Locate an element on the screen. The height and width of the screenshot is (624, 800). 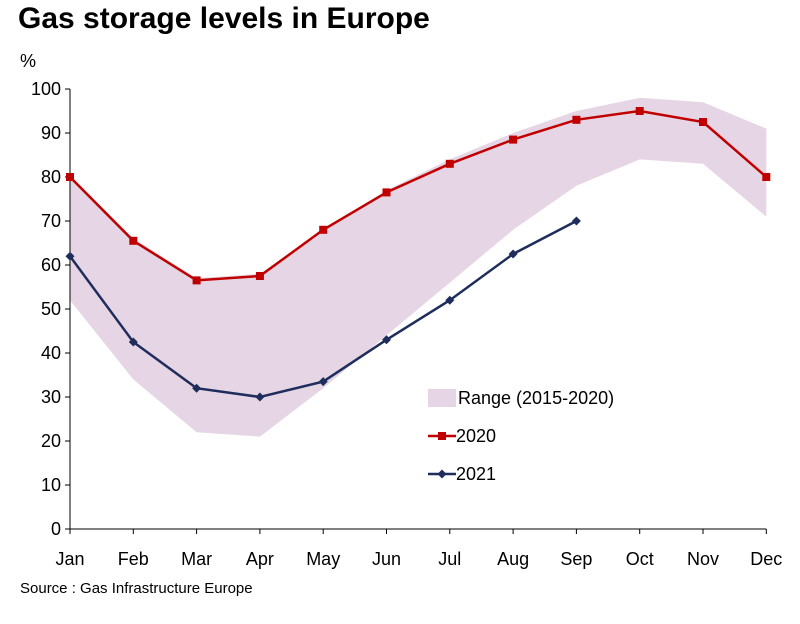
x-tick-label: Oct is located at coordinates (640, 559).